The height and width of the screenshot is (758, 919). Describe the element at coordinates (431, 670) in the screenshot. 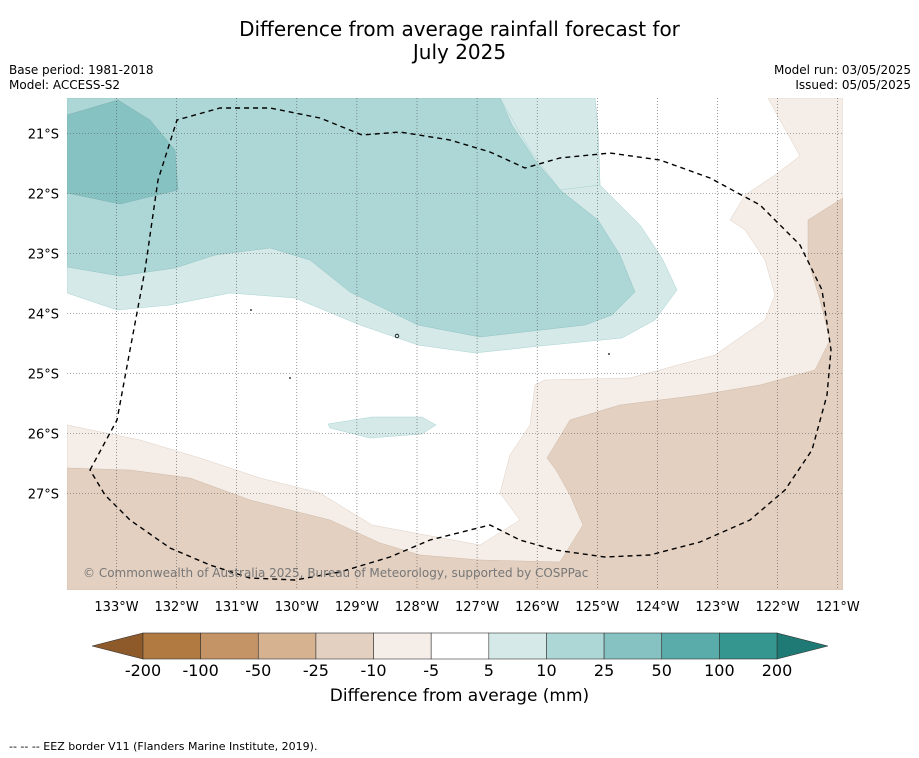

I see `colorbar-tick-label: -5` at that location.